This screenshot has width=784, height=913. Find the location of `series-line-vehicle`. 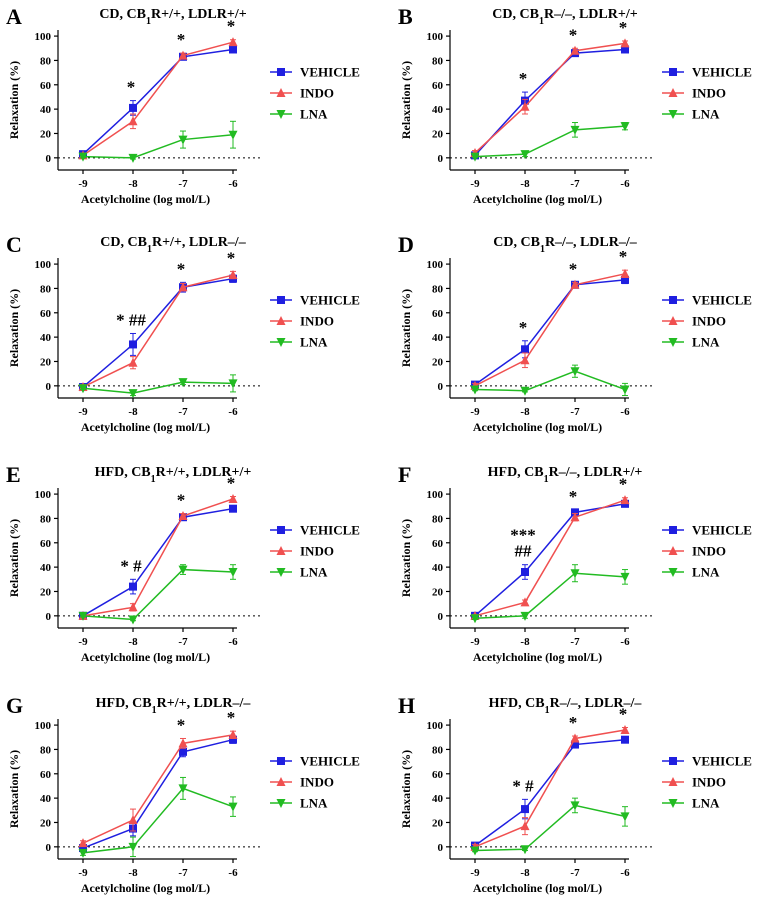

series-line-vehicle is located at coordinates (550, 102).